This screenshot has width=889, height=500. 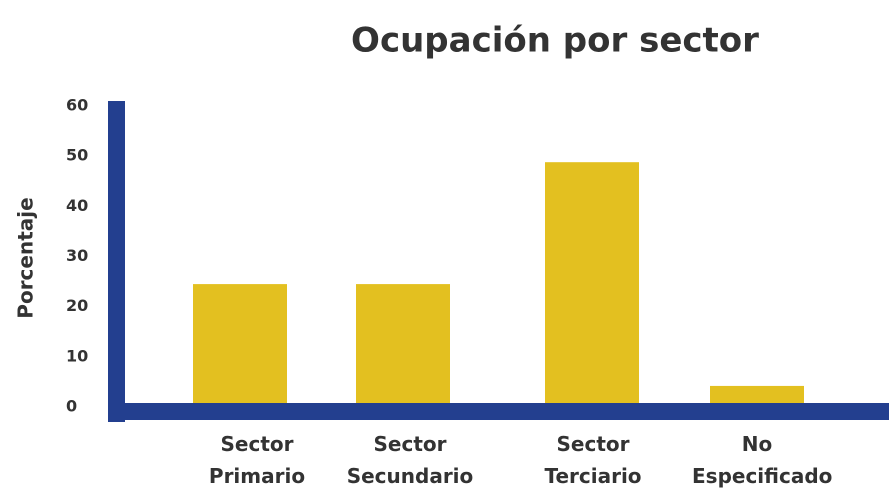 I want to click on y-tick-label: 60, so click(x=77, y=105).